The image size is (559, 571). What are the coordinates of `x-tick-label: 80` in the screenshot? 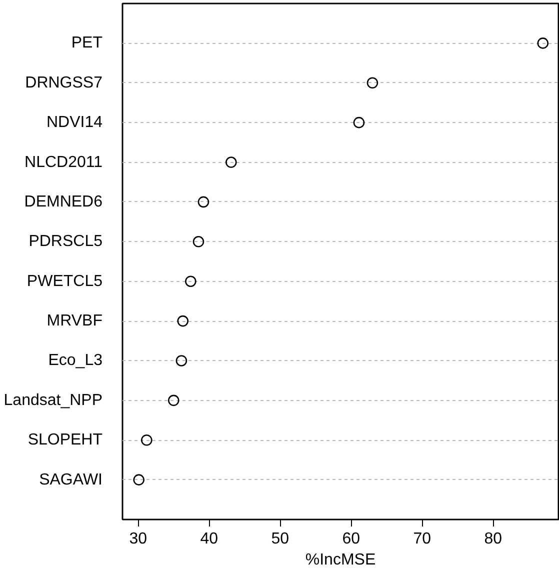 It's located at (493, 539).